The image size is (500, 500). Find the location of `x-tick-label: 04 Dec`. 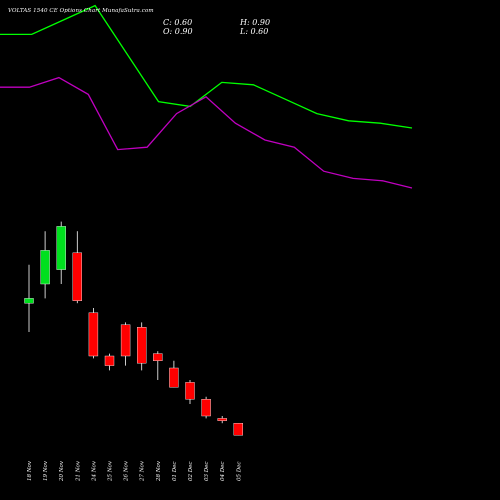

x-tick-label: 04 Dec is located at coordinates (223, 472).